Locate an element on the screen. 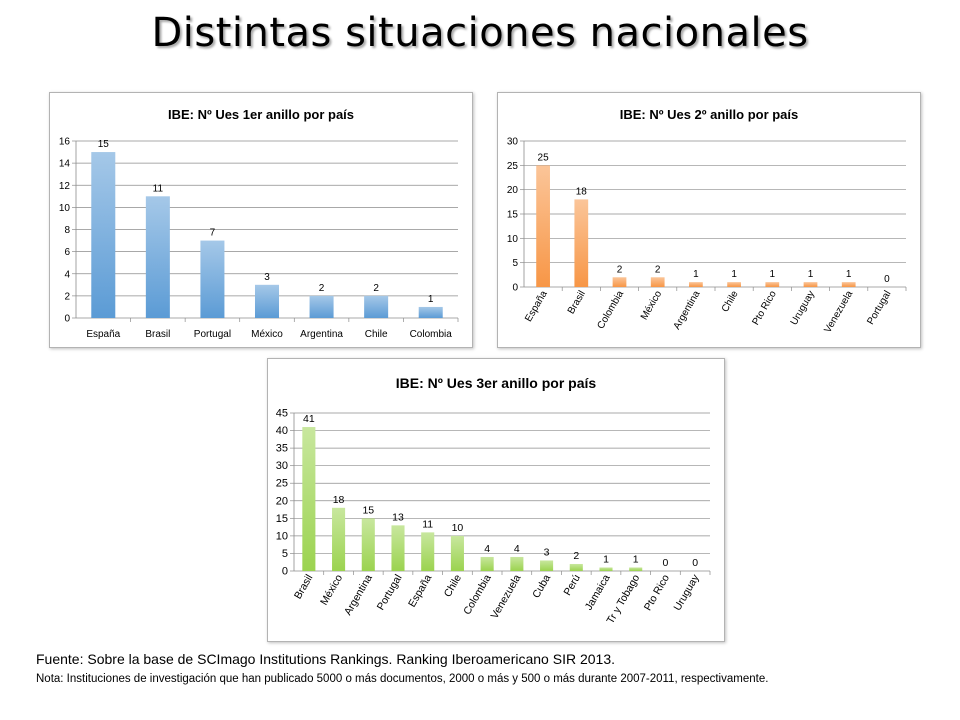  y-tick-label: 45 is located at coordinates (282, 414).